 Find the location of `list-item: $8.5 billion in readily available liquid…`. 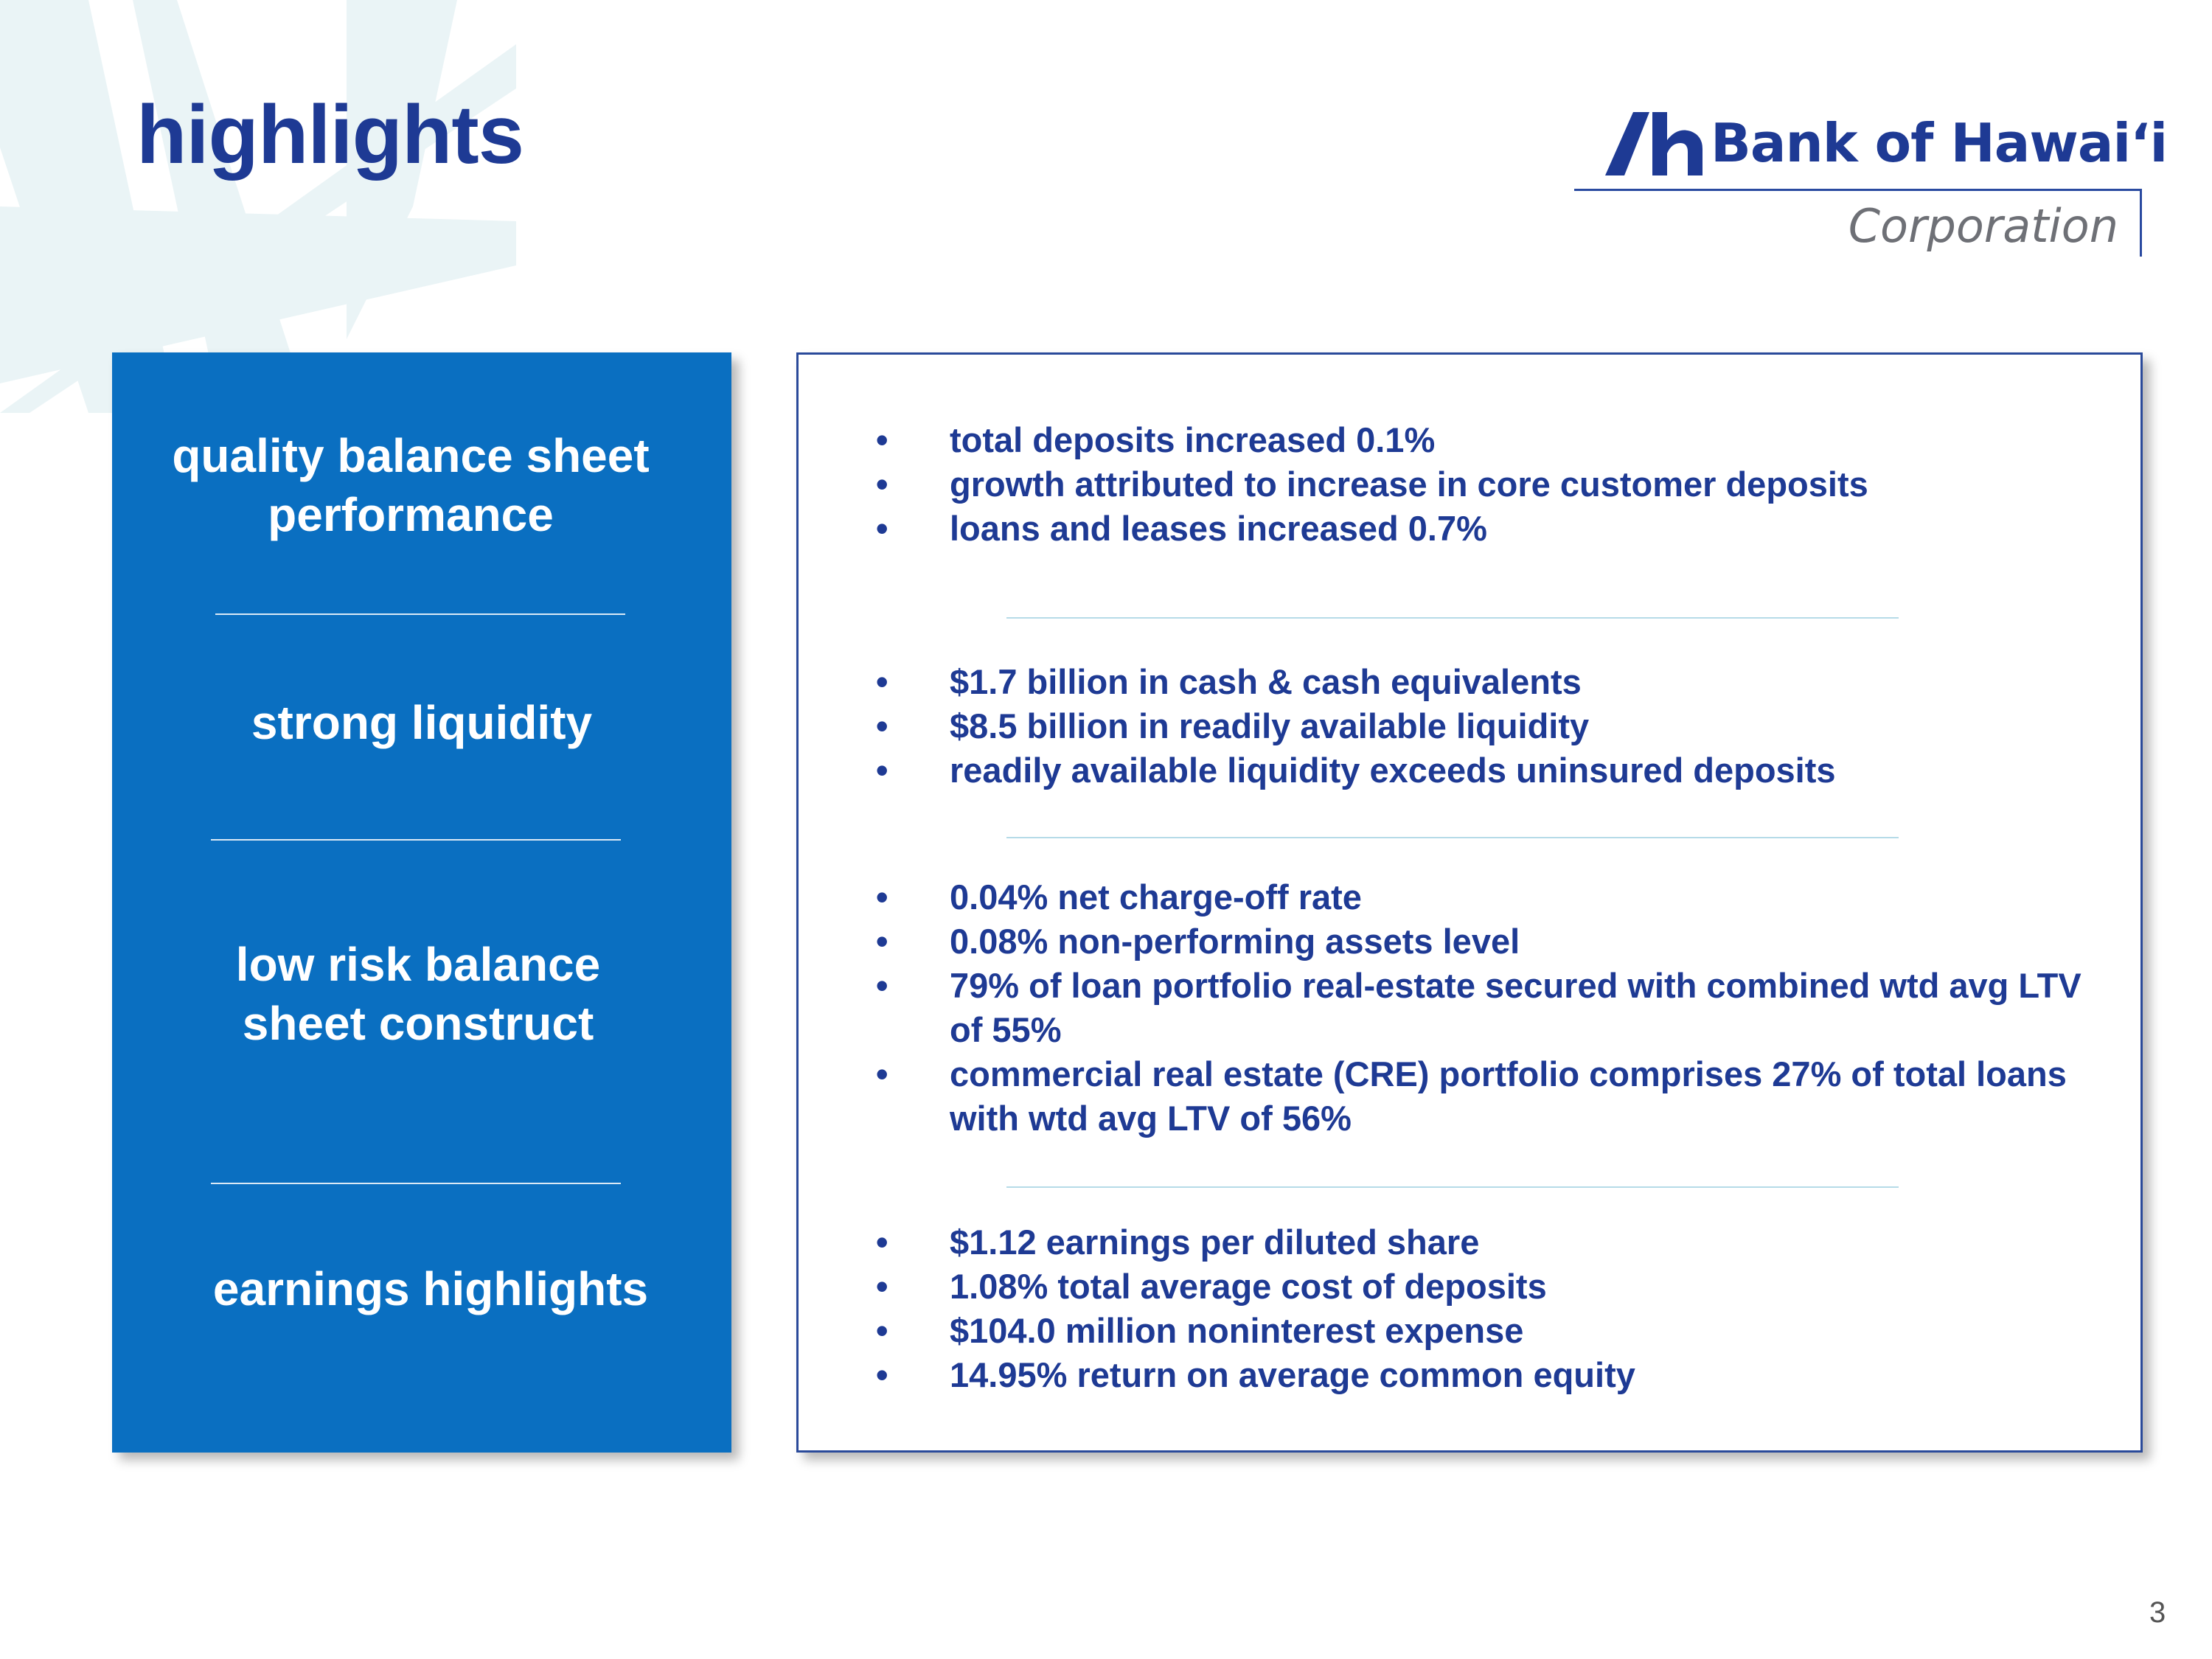

list-item: $8.5 billion in readily available liquid… is located at coordinates (1472, 726).